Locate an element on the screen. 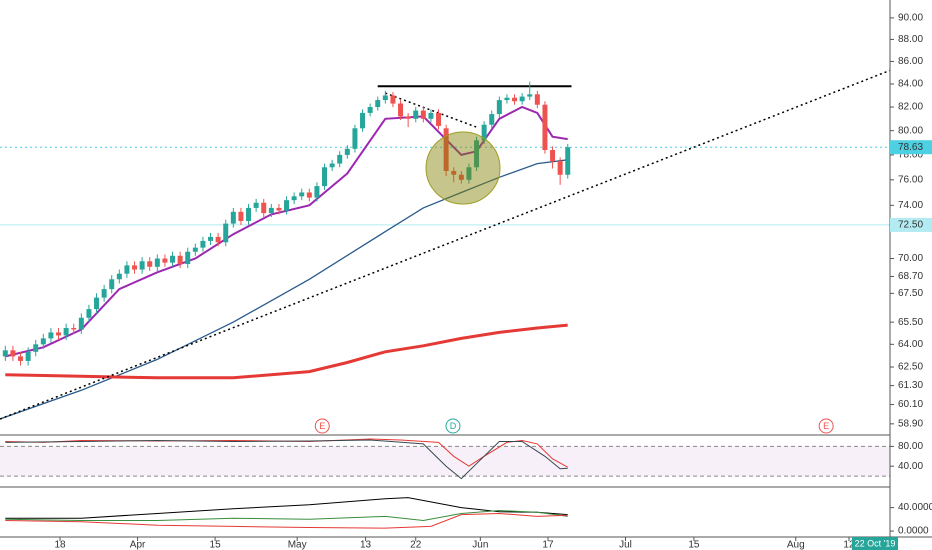 This screenshot has width=932, height=550. x-tick-label: 15 is located at coordinates (216, 545).